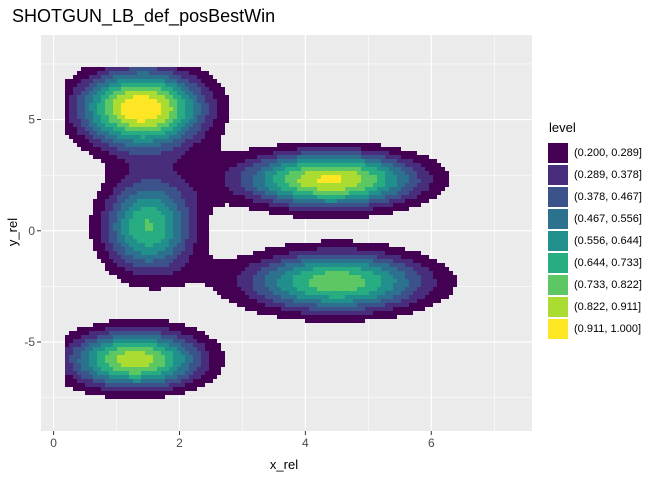 Image resolution: width=672 pixels, height=480 pixels. What do you see at coordinates (305, 443) in the screenshot?
I see `x-tick-label: 4` at bounding box center [305, 443].